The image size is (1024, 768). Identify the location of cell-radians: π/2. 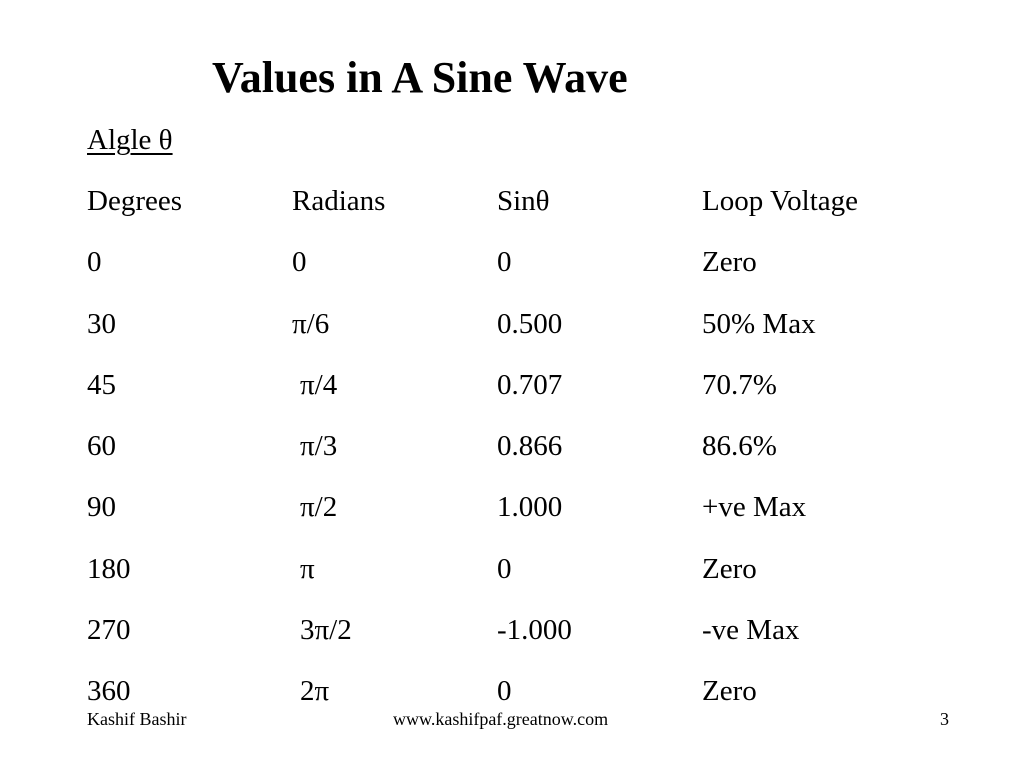
(319, 507).